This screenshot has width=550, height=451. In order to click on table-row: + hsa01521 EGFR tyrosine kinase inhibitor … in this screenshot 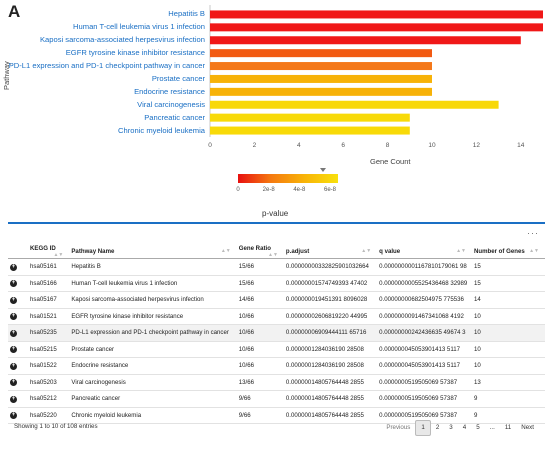, I will do `click(276, 316)`.